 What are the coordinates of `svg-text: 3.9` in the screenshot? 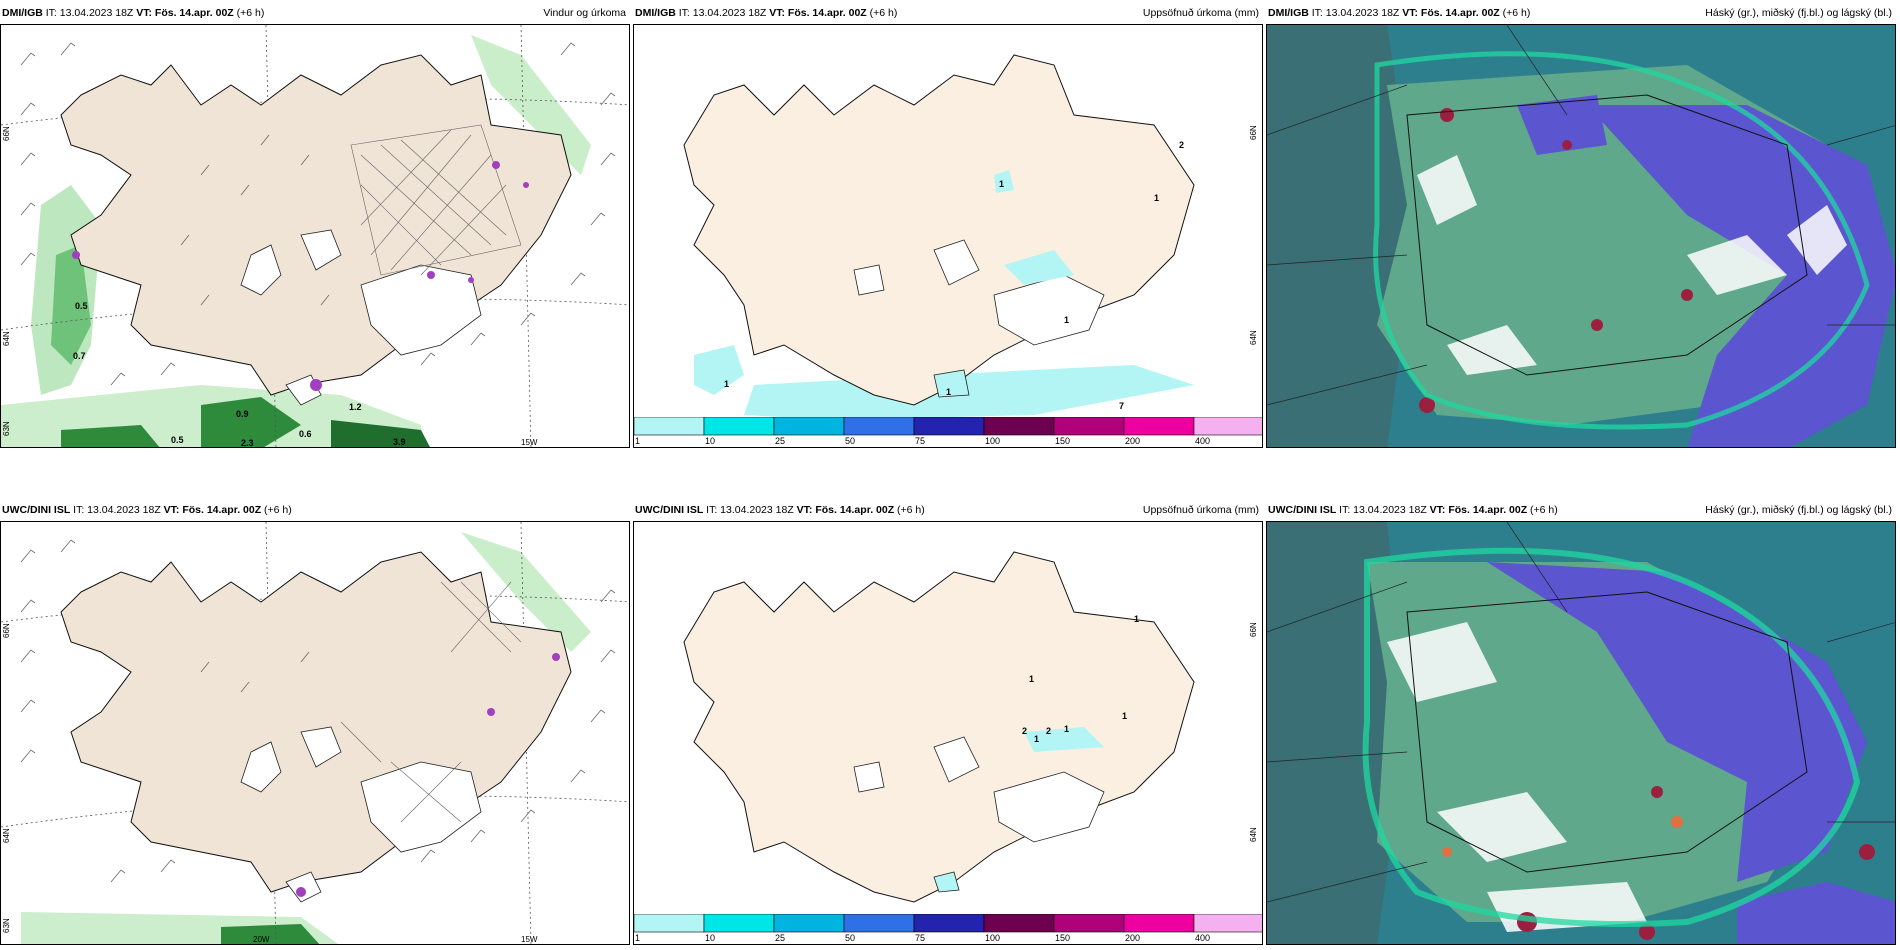 It's located at (399, 442).